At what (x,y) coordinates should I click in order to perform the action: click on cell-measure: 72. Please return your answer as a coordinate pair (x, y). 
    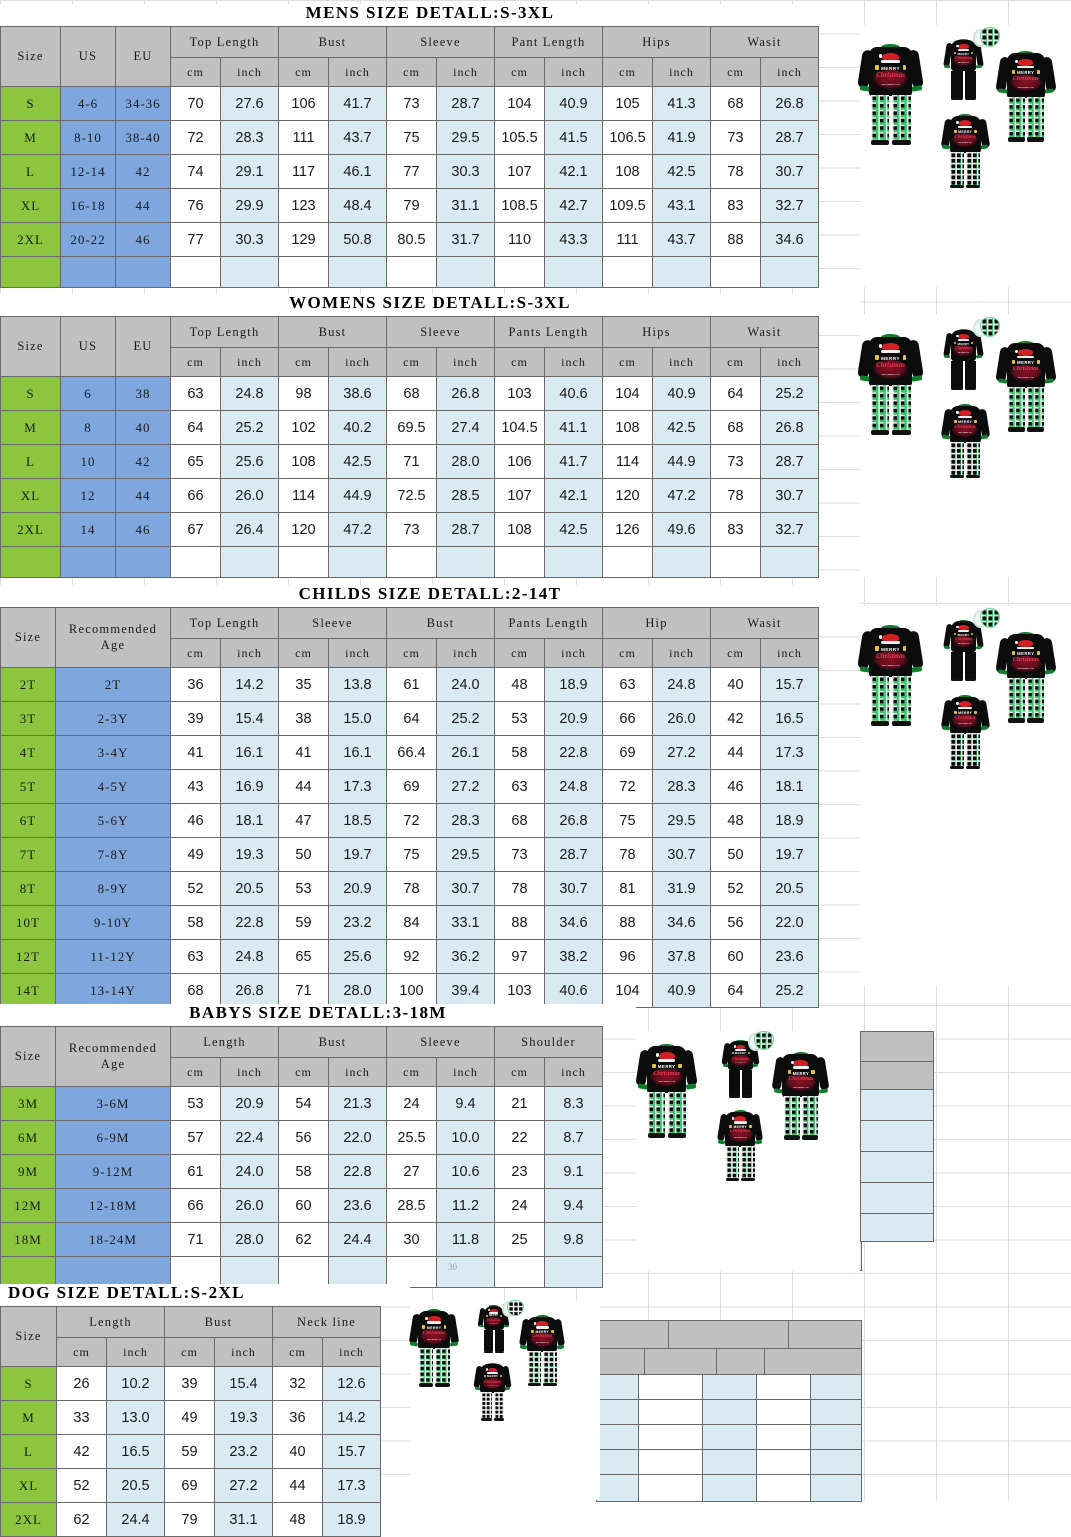
    Looking at the image, I should click on (195, 137).